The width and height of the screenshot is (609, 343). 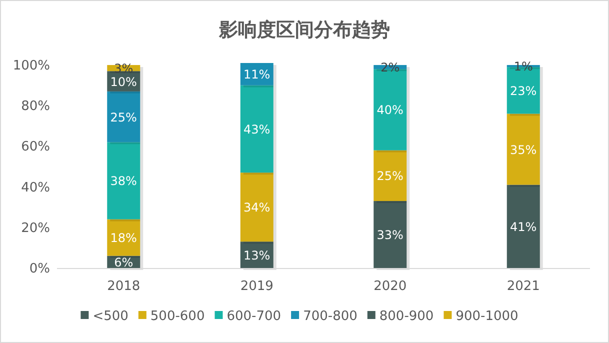 I want to click on y-tick-label: 0%, so click(x=39, y=269).